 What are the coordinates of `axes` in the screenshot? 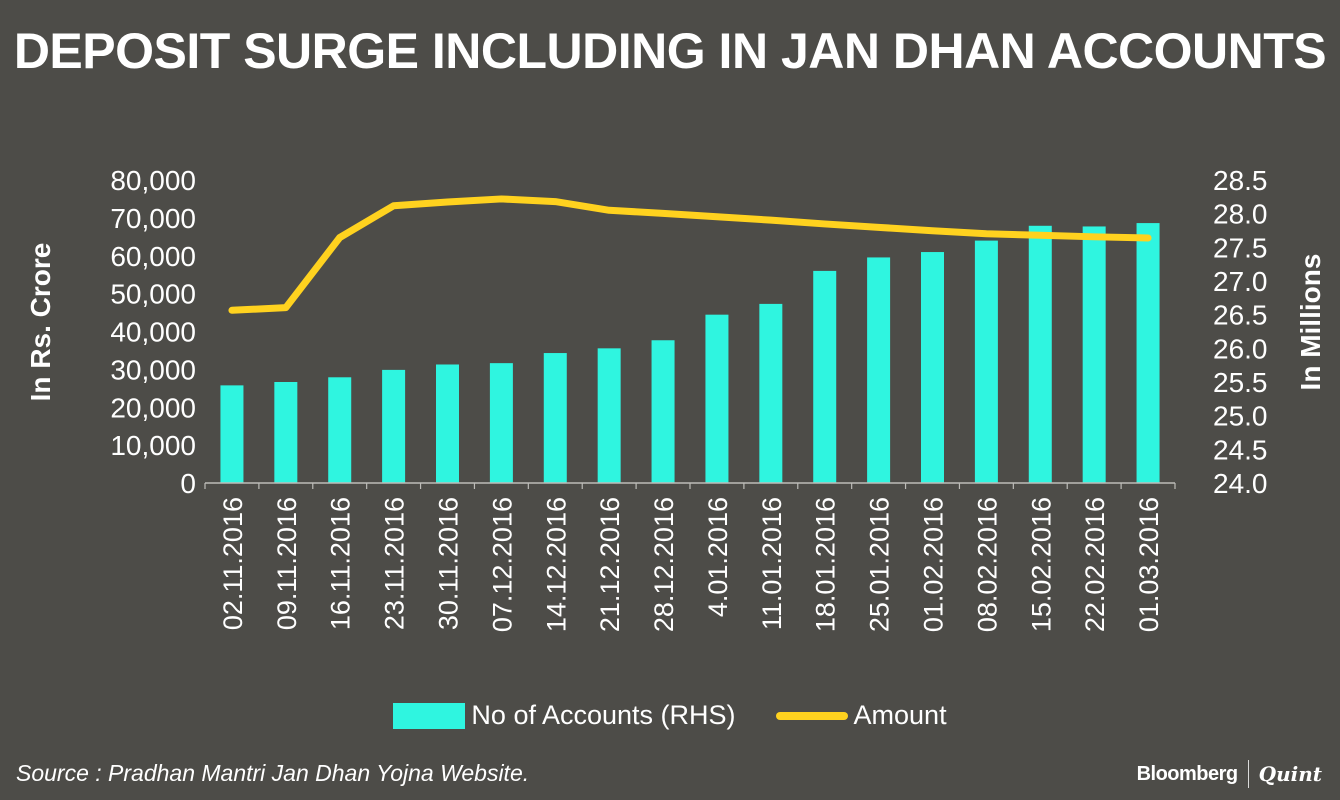 It's located at (690, 485).